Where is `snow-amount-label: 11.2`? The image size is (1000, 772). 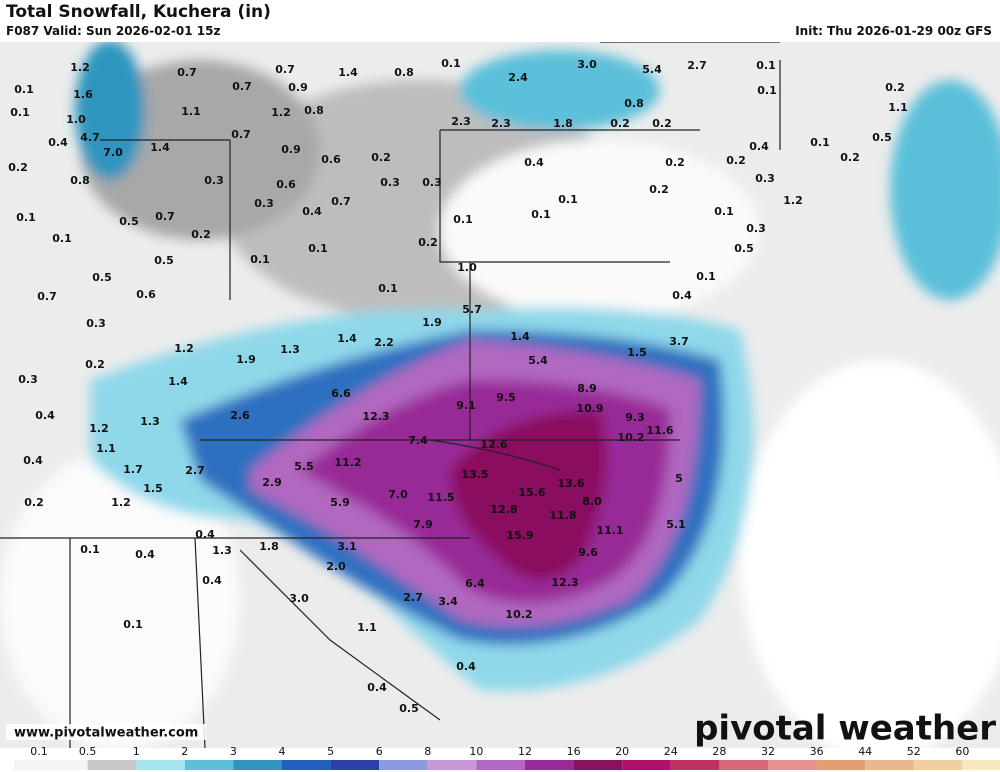
snow-amount-label: 11.2 is located at coordinates (347, 462).